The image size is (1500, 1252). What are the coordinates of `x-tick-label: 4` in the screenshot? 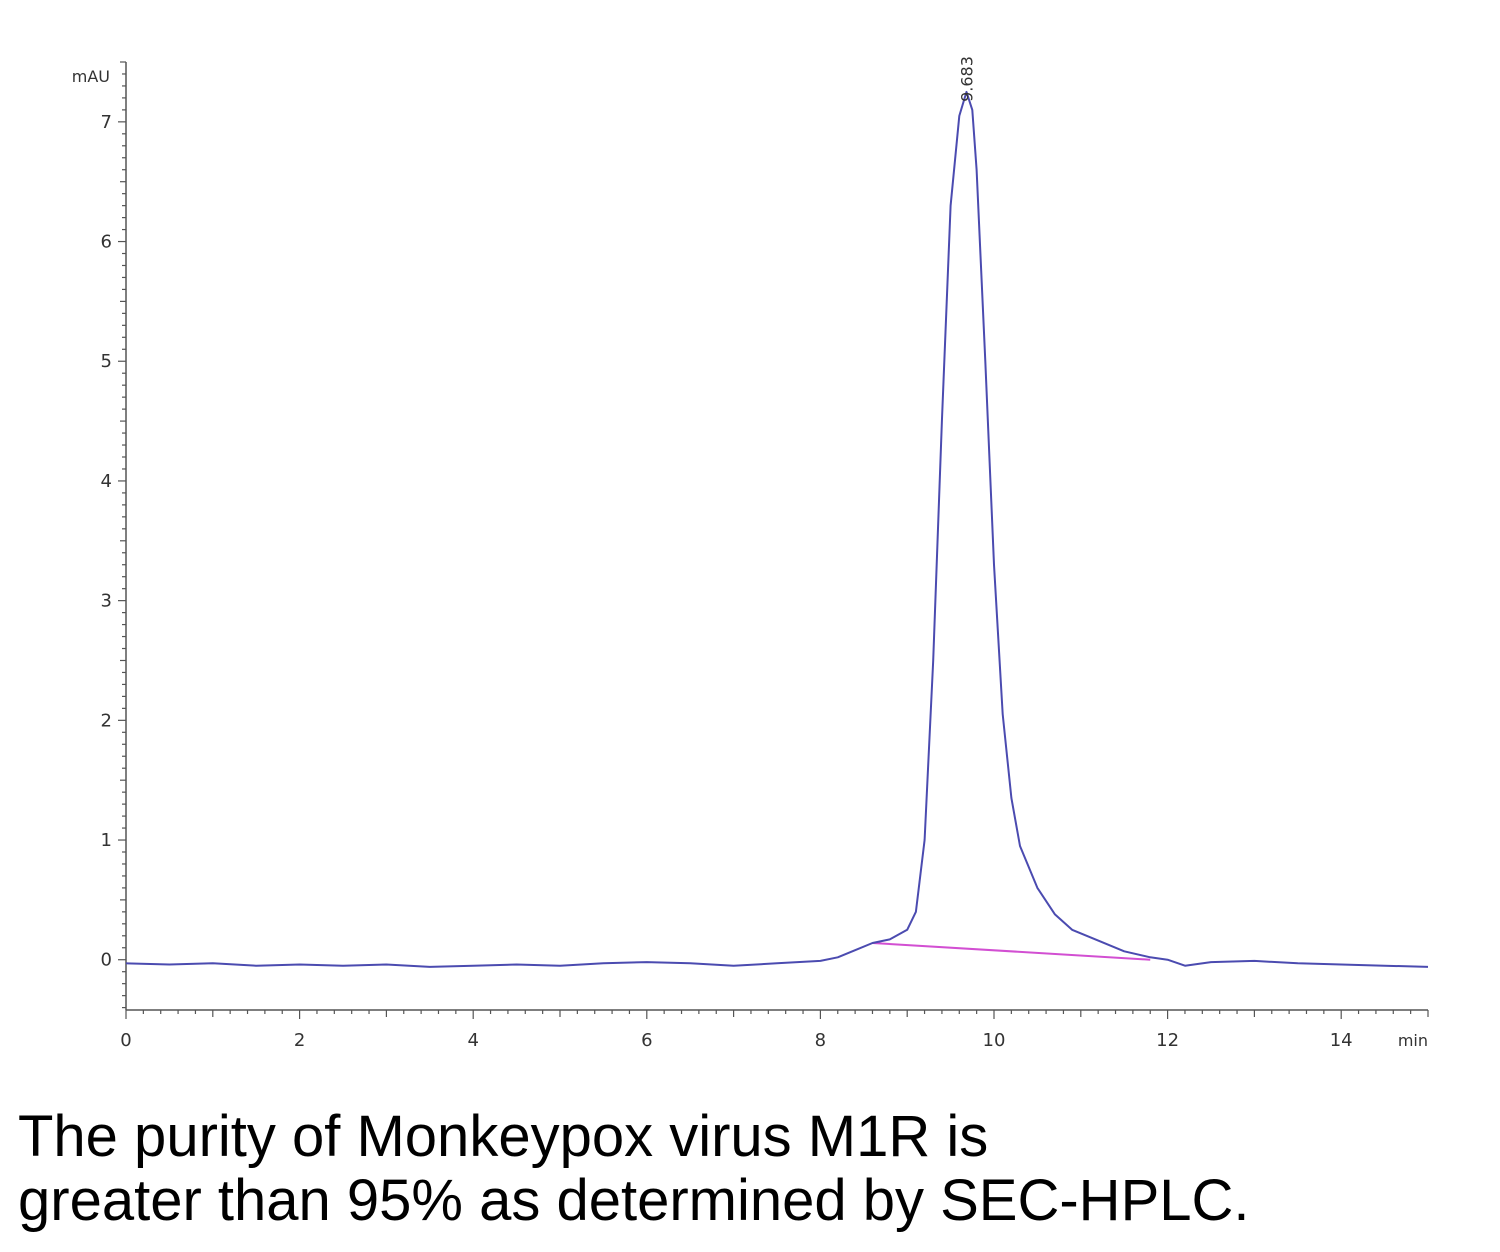 It's located at (472, 1040).